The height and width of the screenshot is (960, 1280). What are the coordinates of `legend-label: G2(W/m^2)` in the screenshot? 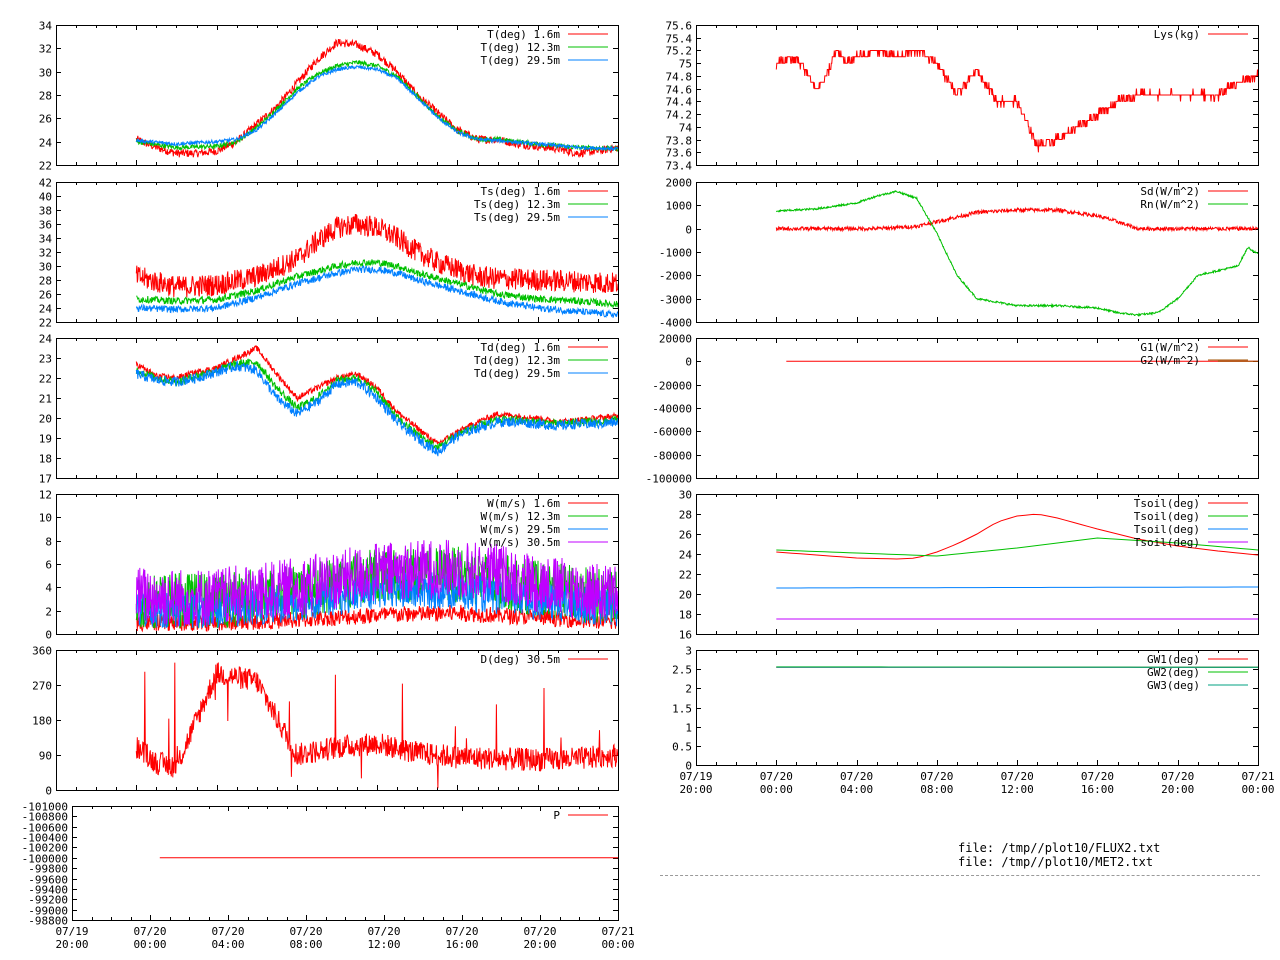 It's located at (1170, 360).